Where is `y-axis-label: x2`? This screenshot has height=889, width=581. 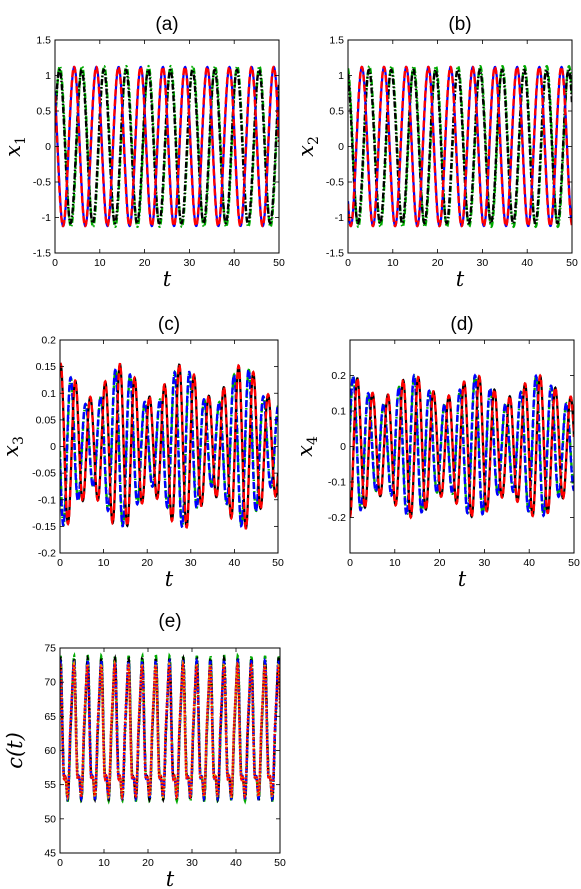 y-axis-label: x2 is located at coordinates (308, 146).